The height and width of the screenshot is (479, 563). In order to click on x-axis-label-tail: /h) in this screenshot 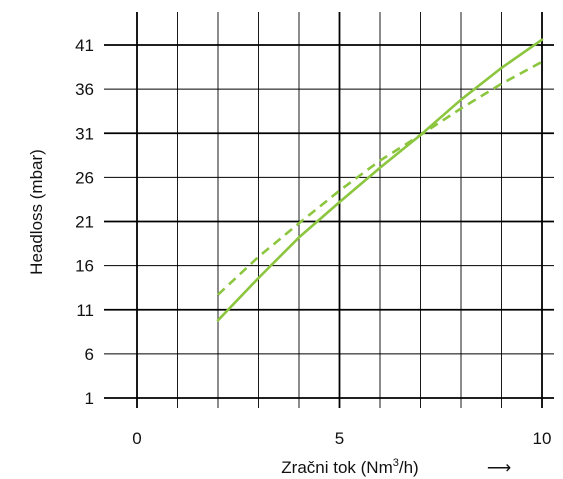, I will do `click(409, 467)`.